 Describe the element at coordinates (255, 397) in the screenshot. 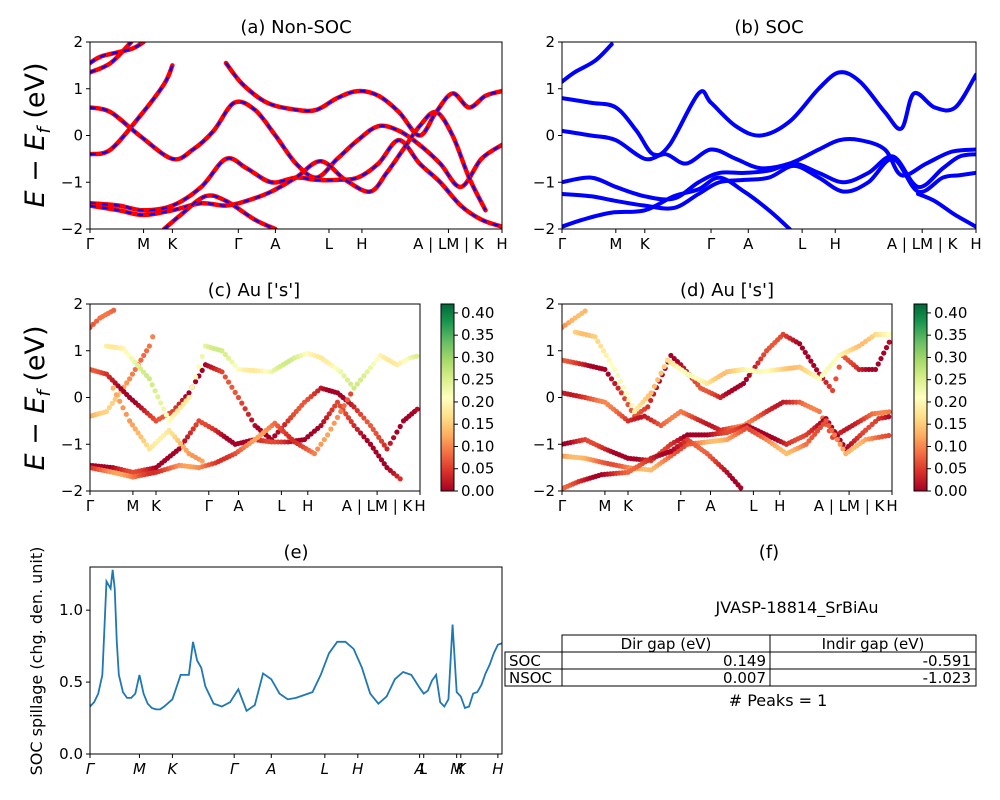

I see `plot-border-c` at that location.